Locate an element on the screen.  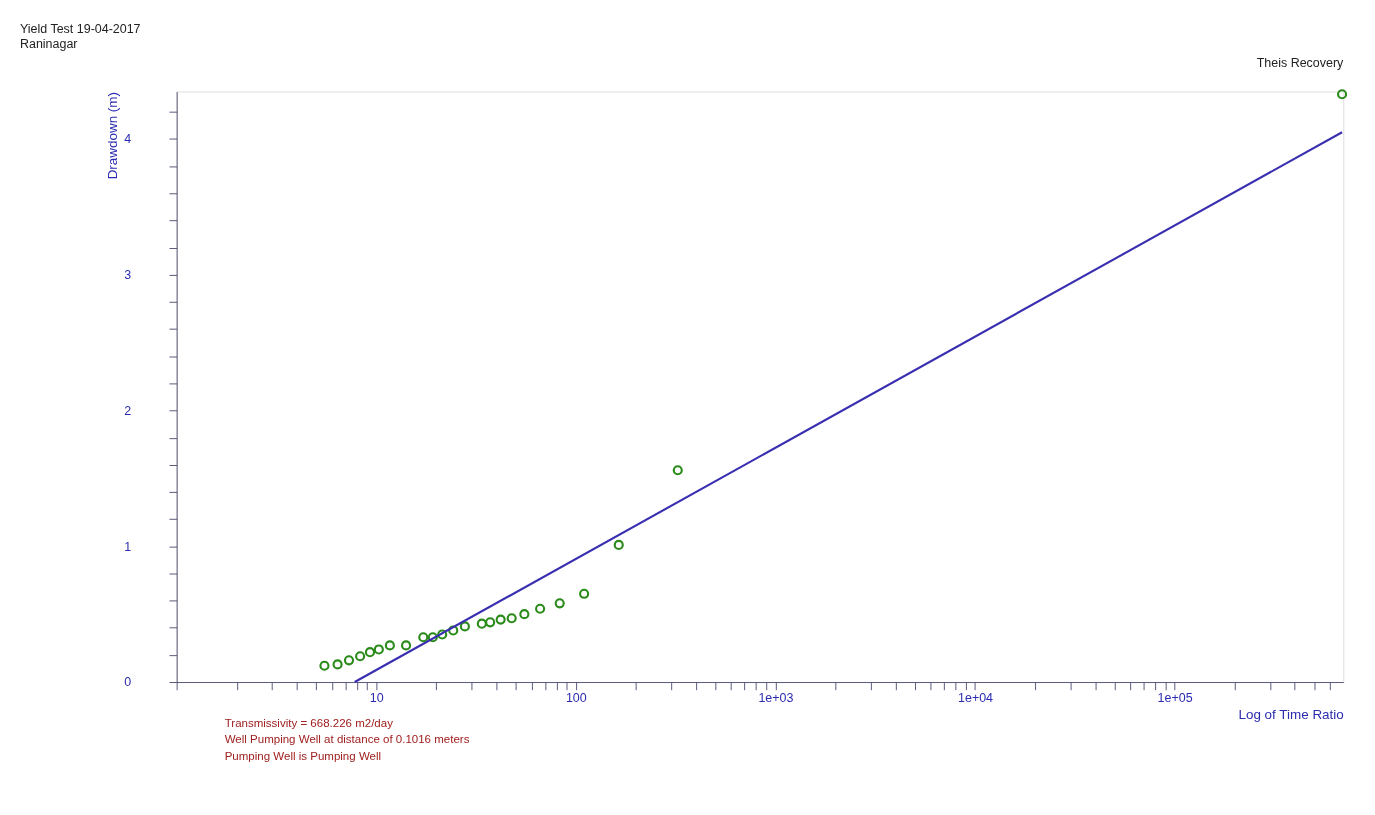
y-tick-label: 2 is located at coordinates (128, 410).